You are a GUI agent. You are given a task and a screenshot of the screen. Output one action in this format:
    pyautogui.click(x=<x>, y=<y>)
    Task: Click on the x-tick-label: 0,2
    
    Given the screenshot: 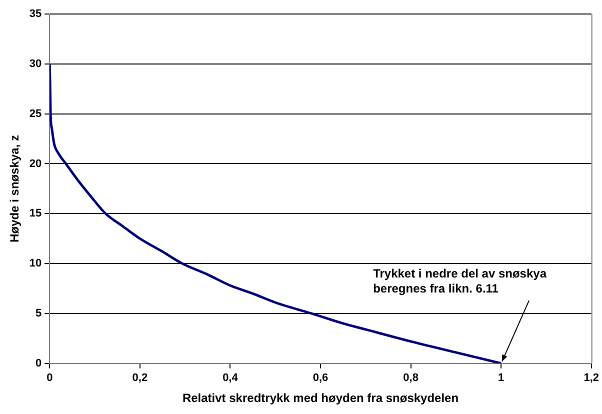 What is the action you would take?
    pyautogui.click(x=140, y=378)
    